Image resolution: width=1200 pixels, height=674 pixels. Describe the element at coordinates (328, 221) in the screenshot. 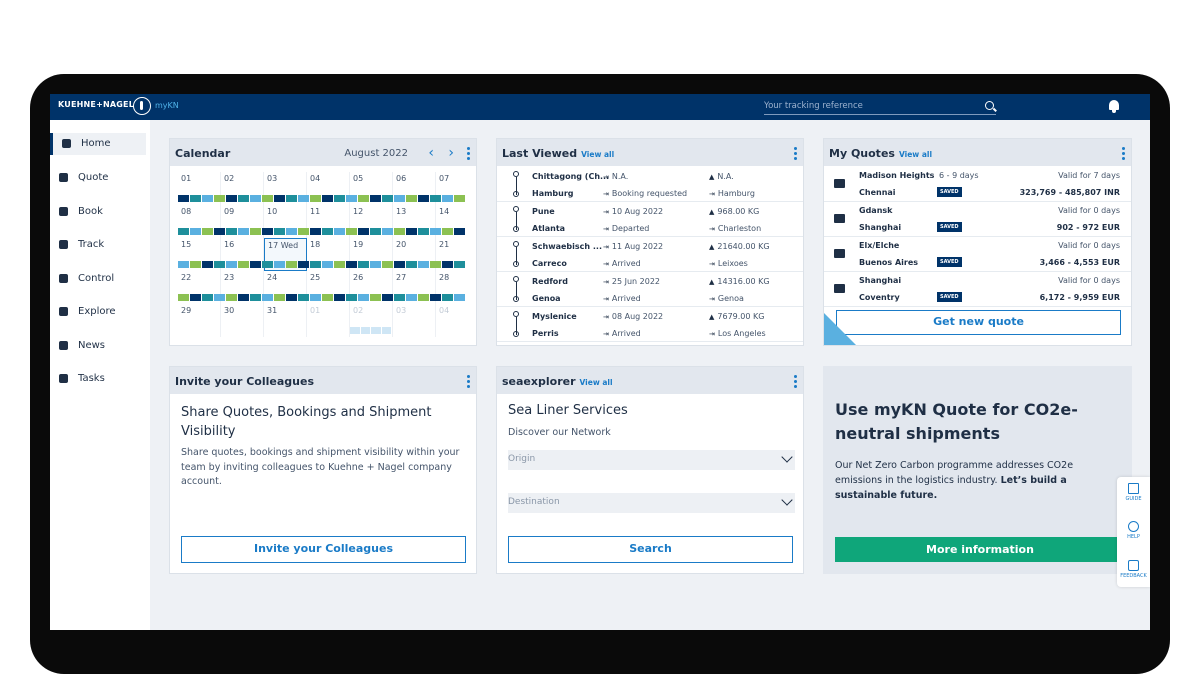

I see `calendar-day: 11` at that location.